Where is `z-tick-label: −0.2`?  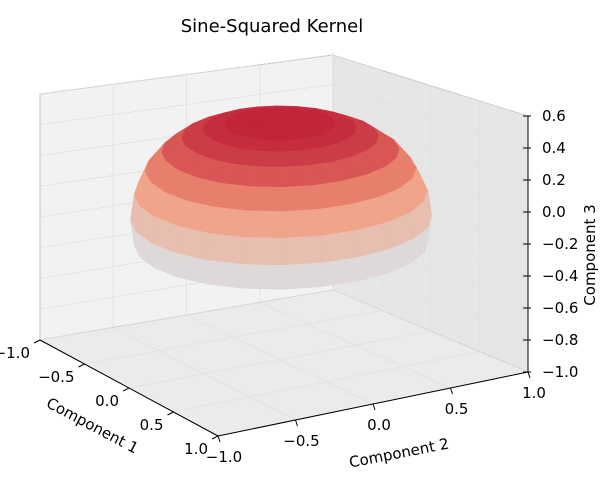 z-tick-label: −0.2 is located at coordinates (560, 244).